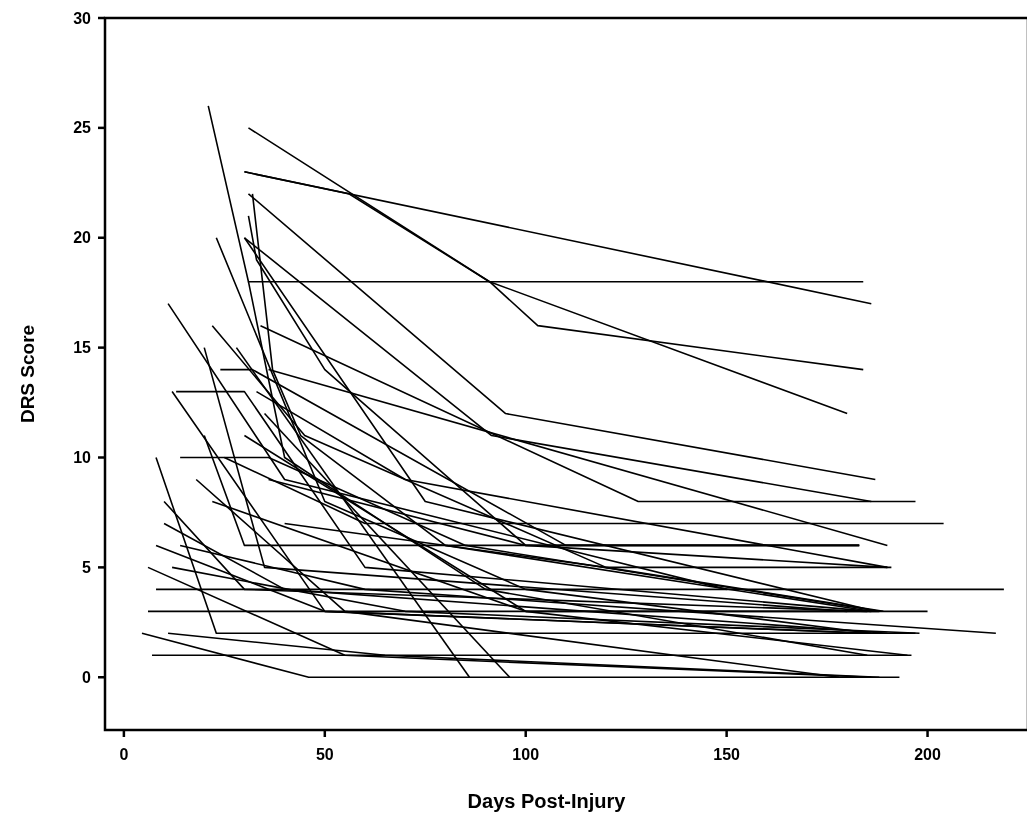 This screenshot has height=829, width=1035. I want to click on x-tick-label: 200, so click(927, 754).